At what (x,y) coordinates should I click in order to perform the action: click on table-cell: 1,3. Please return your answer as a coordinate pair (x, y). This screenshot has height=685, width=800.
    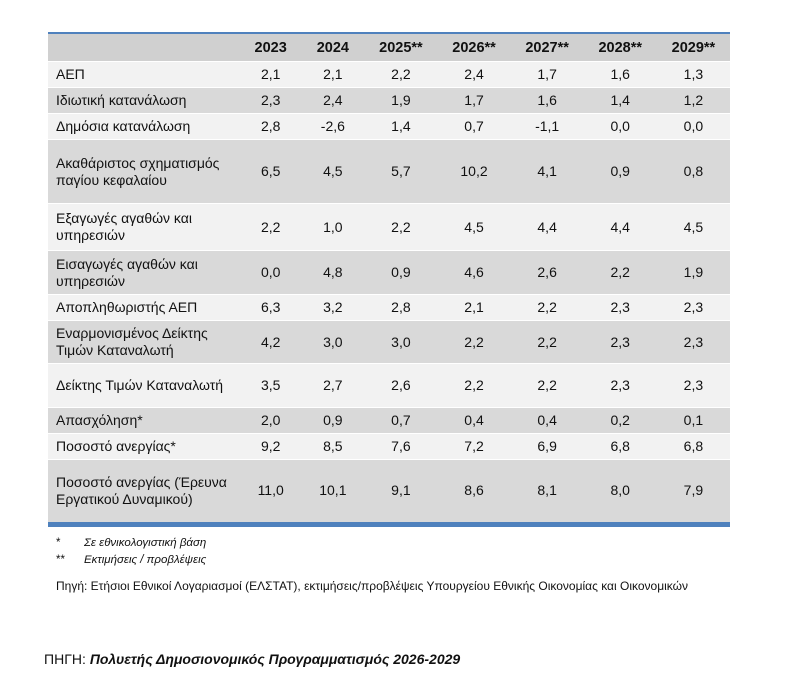
    Looking at the image, I should click on (693, 74).